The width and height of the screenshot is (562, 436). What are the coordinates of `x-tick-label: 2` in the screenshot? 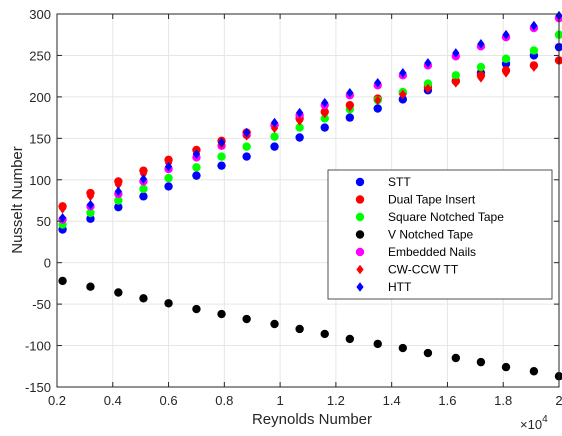 It's located at (558, 400).